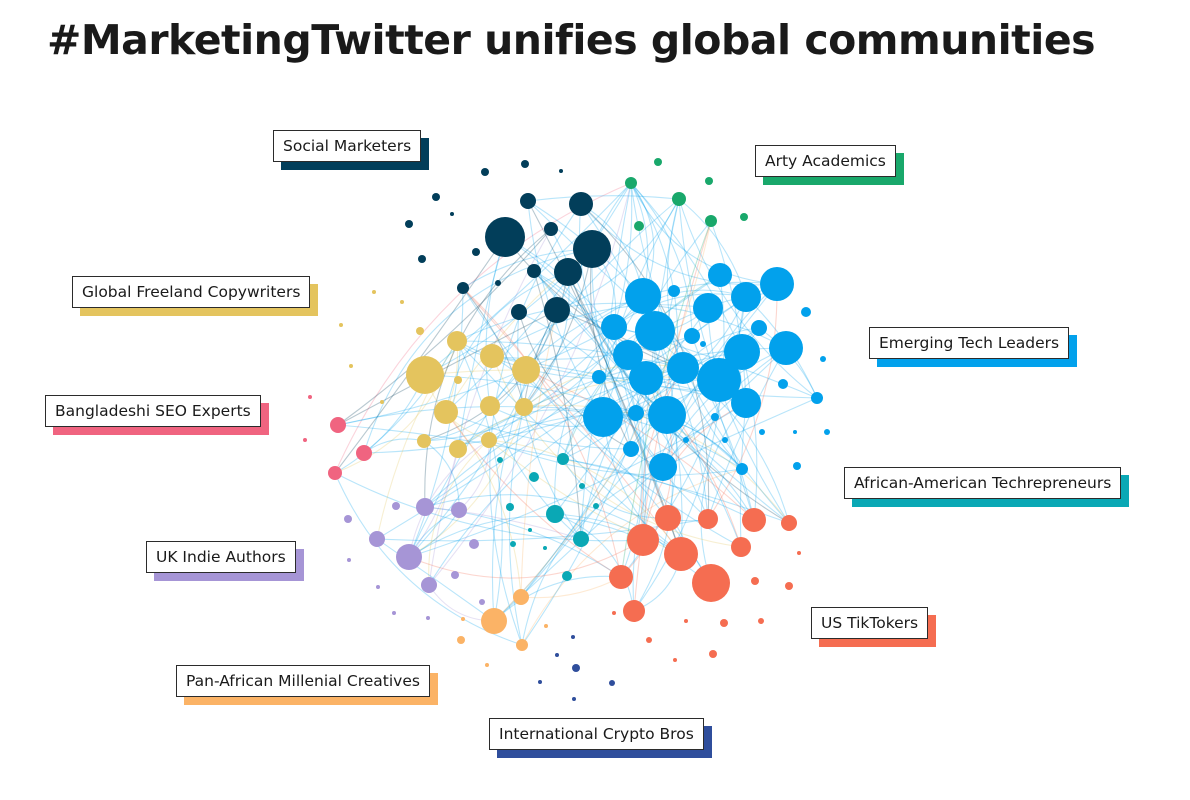 The height and width of the screenshot is (800, 1190). Describe the element at coordinates (221, 557) in the screenshot. I see `label-text: UK Indie Authors` at that location.